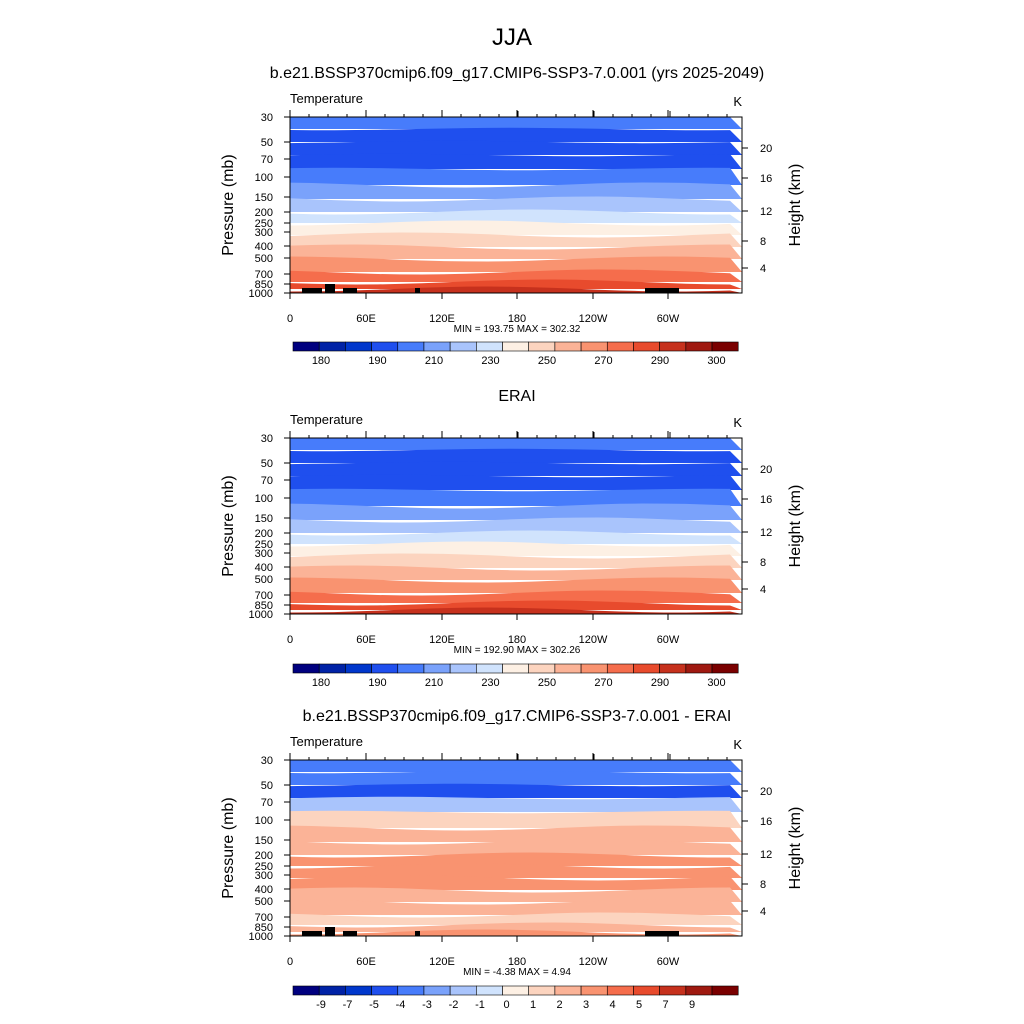 The width and height of the screenshot is (1024, 1024). Describe the element at coordinates (586, 1005) in the screenshot. I see `legend-tick-label: 3` at that location.